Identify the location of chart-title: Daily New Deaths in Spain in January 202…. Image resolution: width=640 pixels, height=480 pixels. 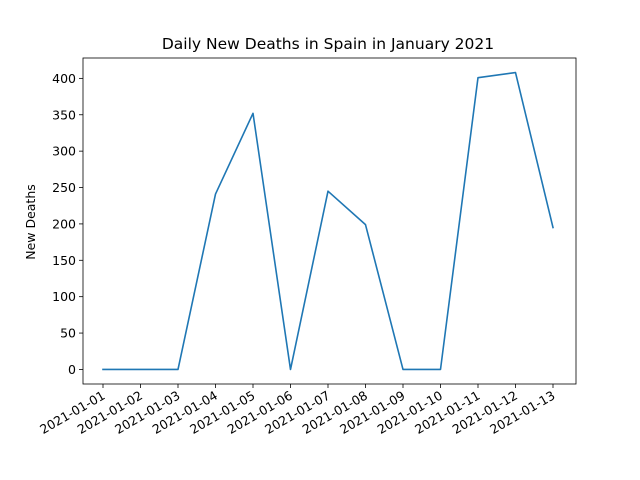
(328, 44).